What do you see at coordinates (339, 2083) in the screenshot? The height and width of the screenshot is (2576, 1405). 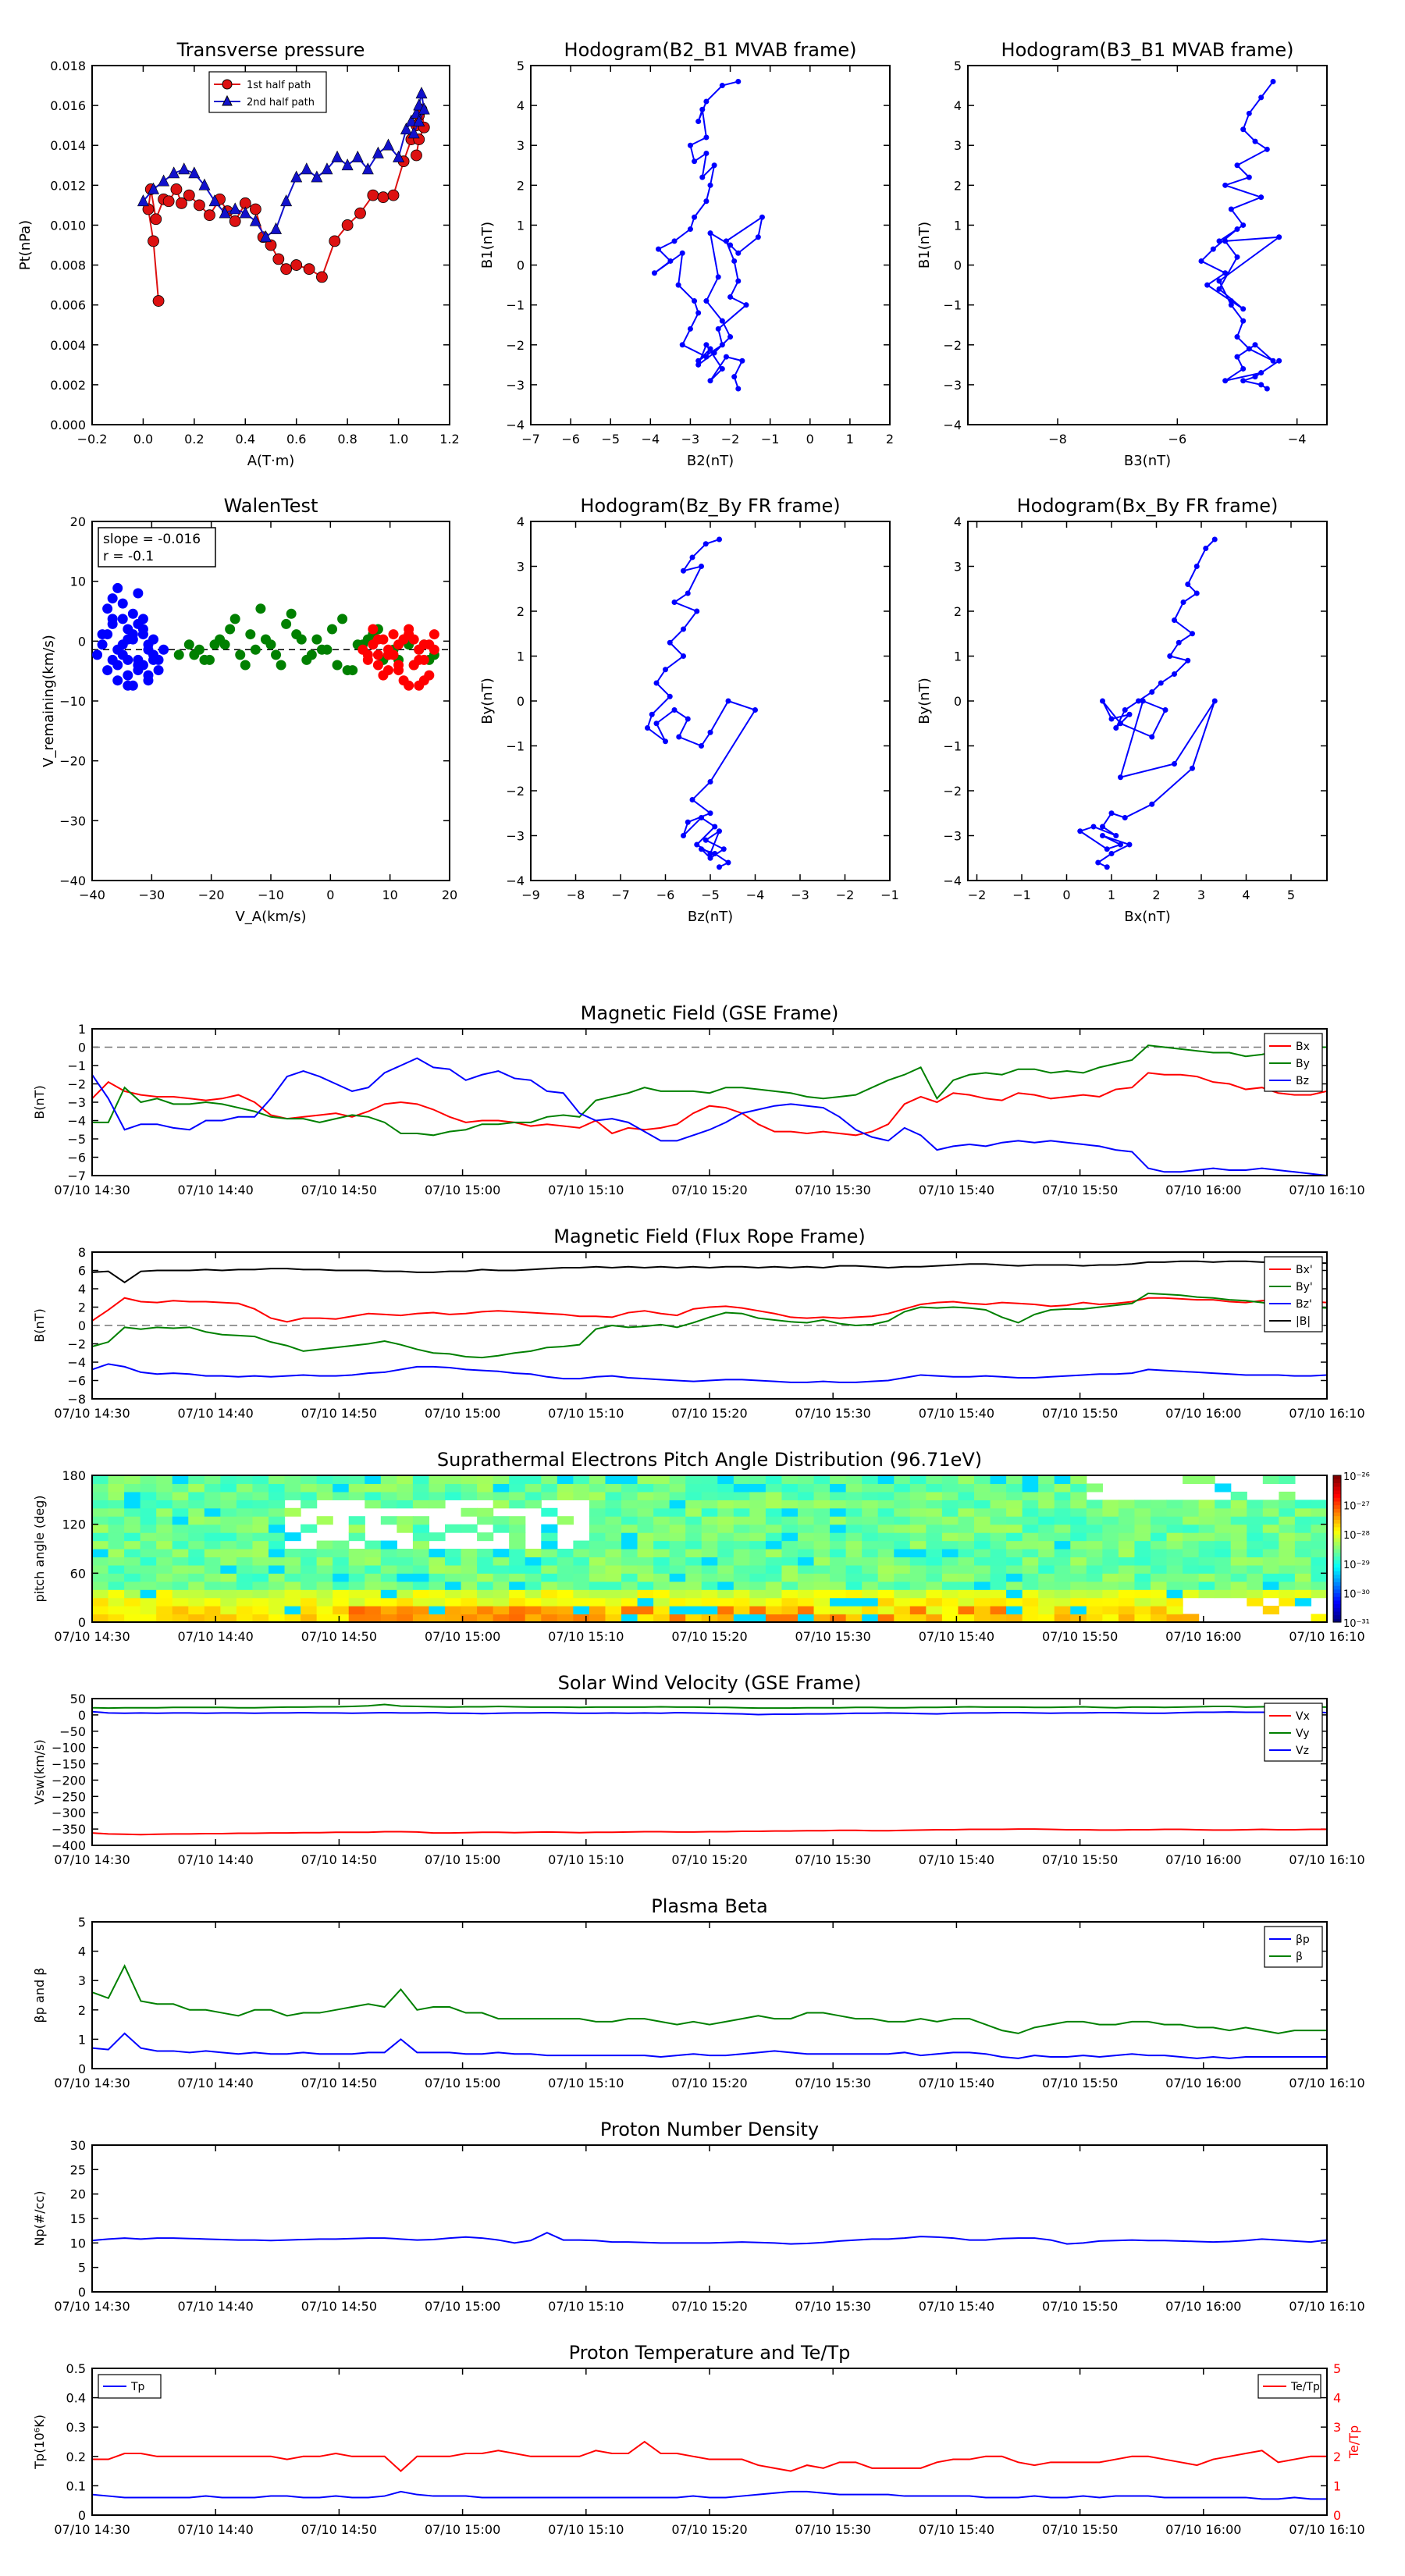 I see `beta-xtick-label: 07/10 14:50` at bounding box center [339, 2083].